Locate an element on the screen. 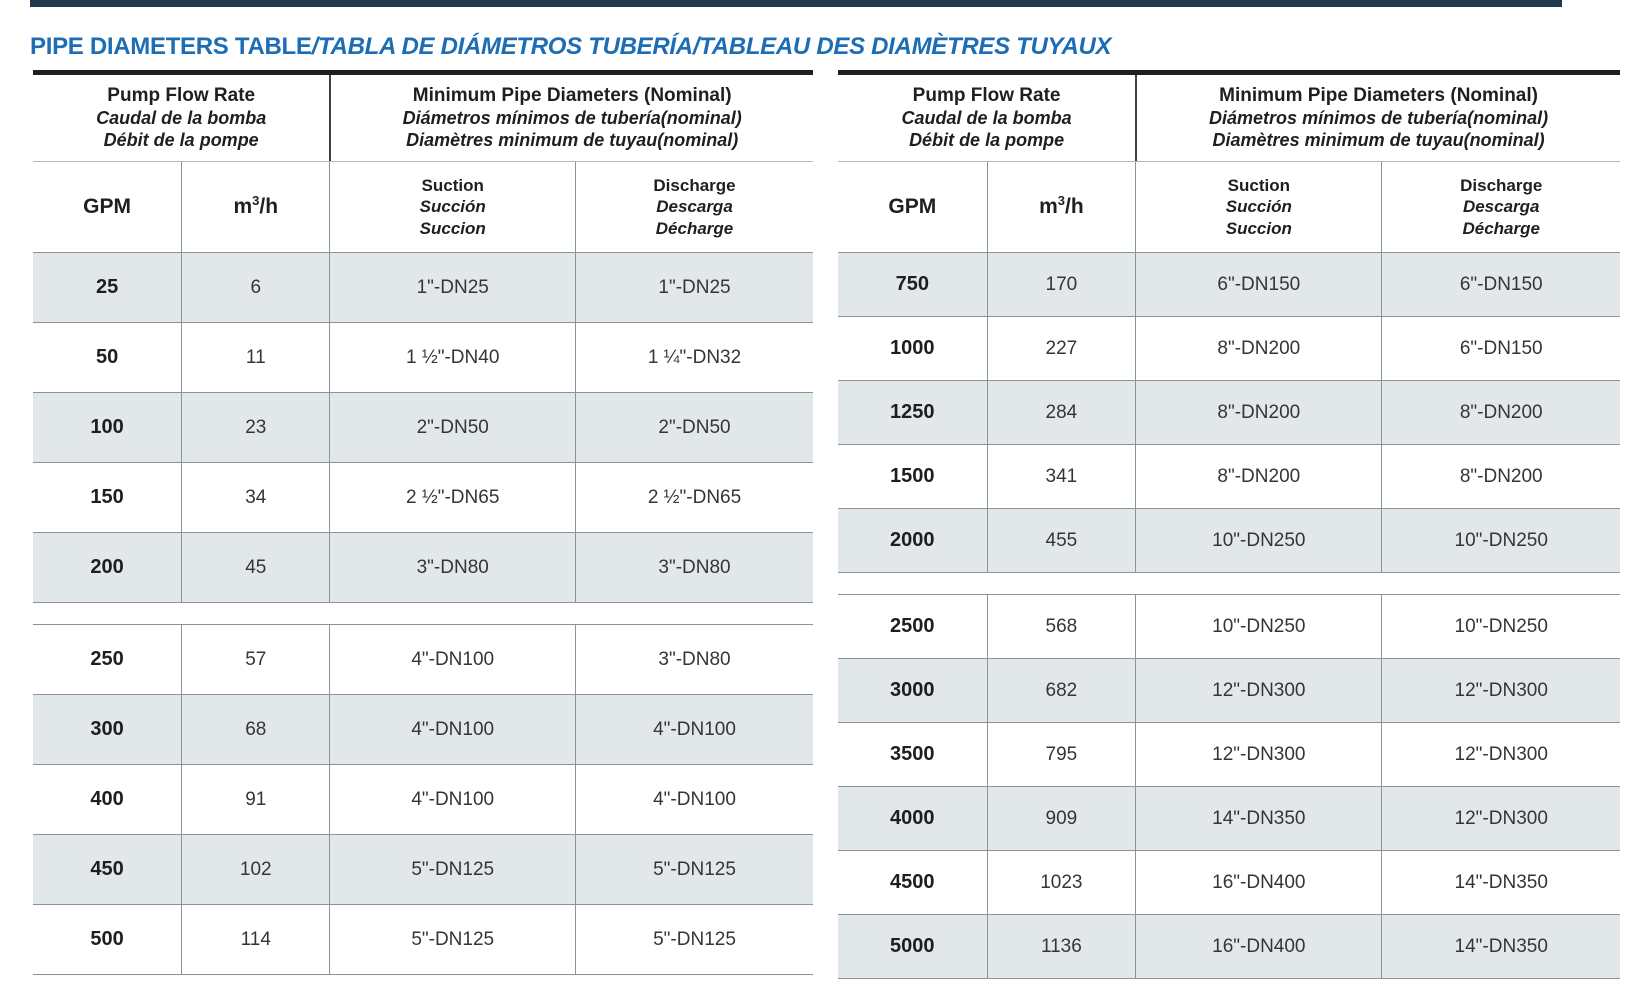 The width and height of the screenshot is (1635, 1000). table-row: 250 57 4"-DN100 3"-DN80 is located at coordinates (423, 659).